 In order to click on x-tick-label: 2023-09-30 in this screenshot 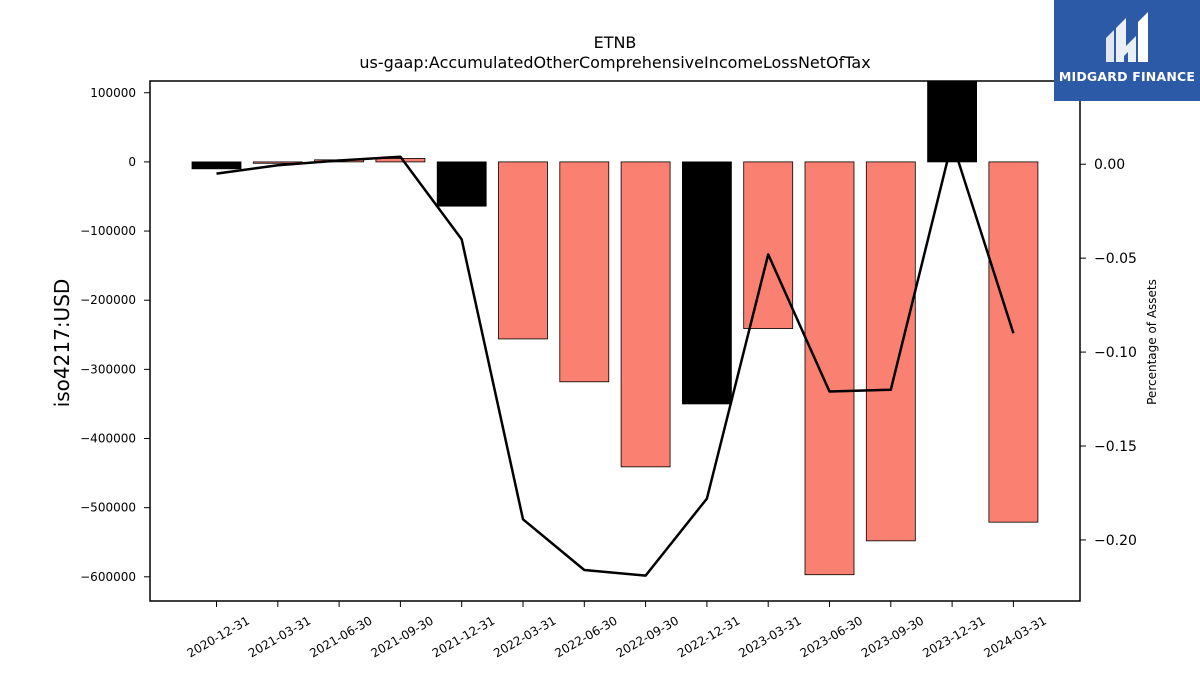, I will do `click(892, 636)`.